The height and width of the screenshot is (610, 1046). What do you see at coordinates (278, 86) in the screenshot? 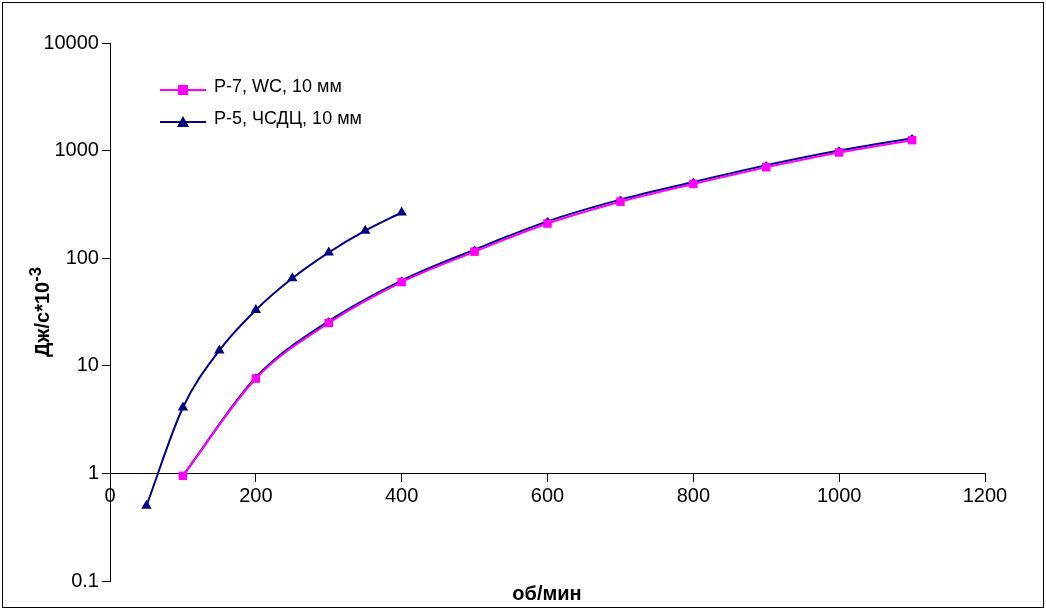
I see `legend-label: P-7, WC, 10 мм` at bounding box center [278, 86].